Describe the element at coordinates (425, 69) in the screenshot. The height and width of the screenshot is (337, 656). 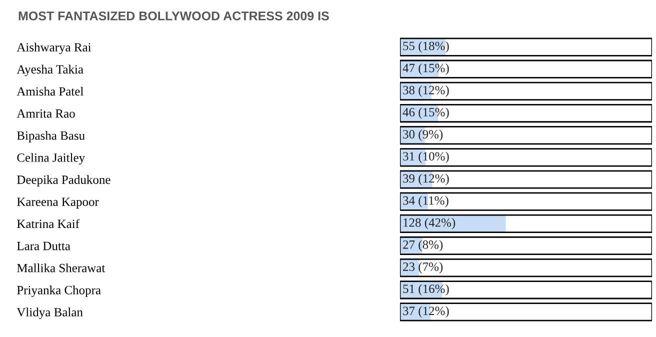
I see `data-label: 47 (15%)` at that location.